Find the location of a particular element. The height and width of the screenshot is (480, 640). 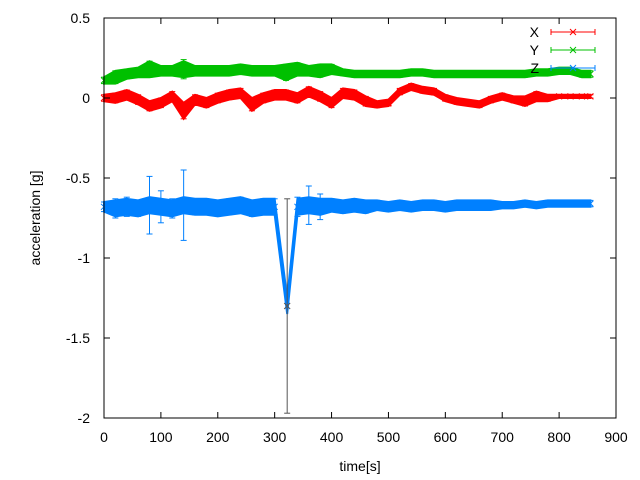

y-axis-label: acceleration [g] is located at coordinates (35, 218).